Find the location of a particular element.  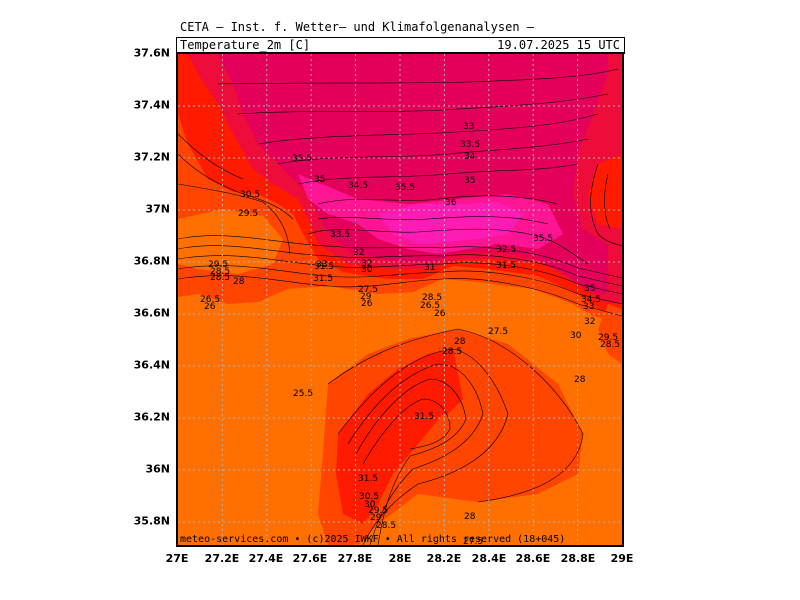

x-tick-label: 27.8E is located at coordinates (355, 558).